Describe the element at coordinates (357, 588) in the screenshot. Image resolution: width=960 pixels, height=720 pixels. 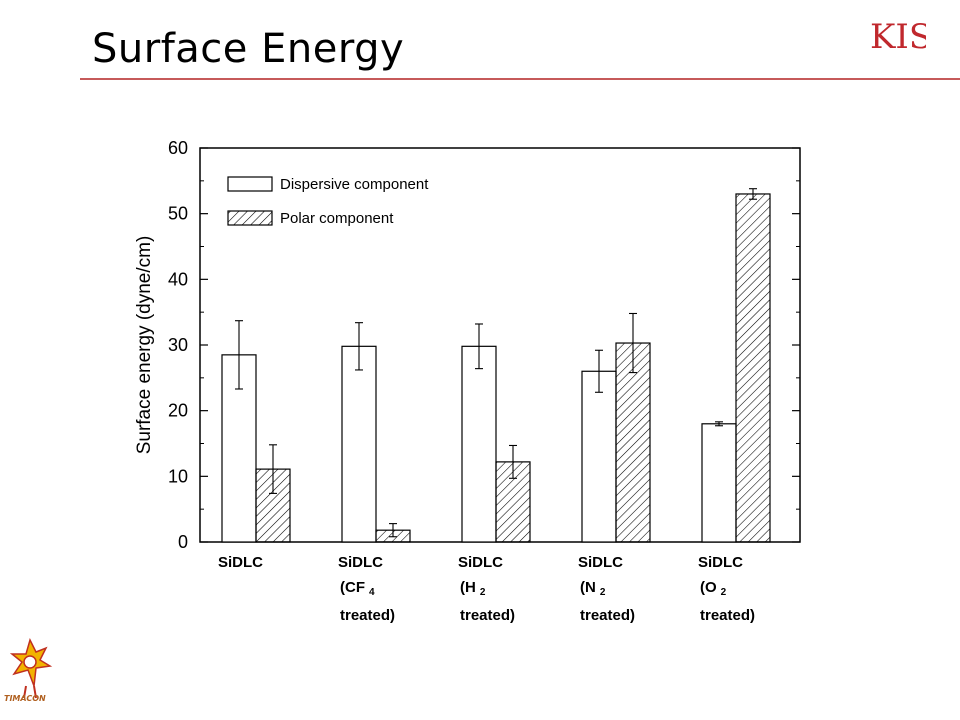
I see `category-label-line2: (CF 4` at that location.